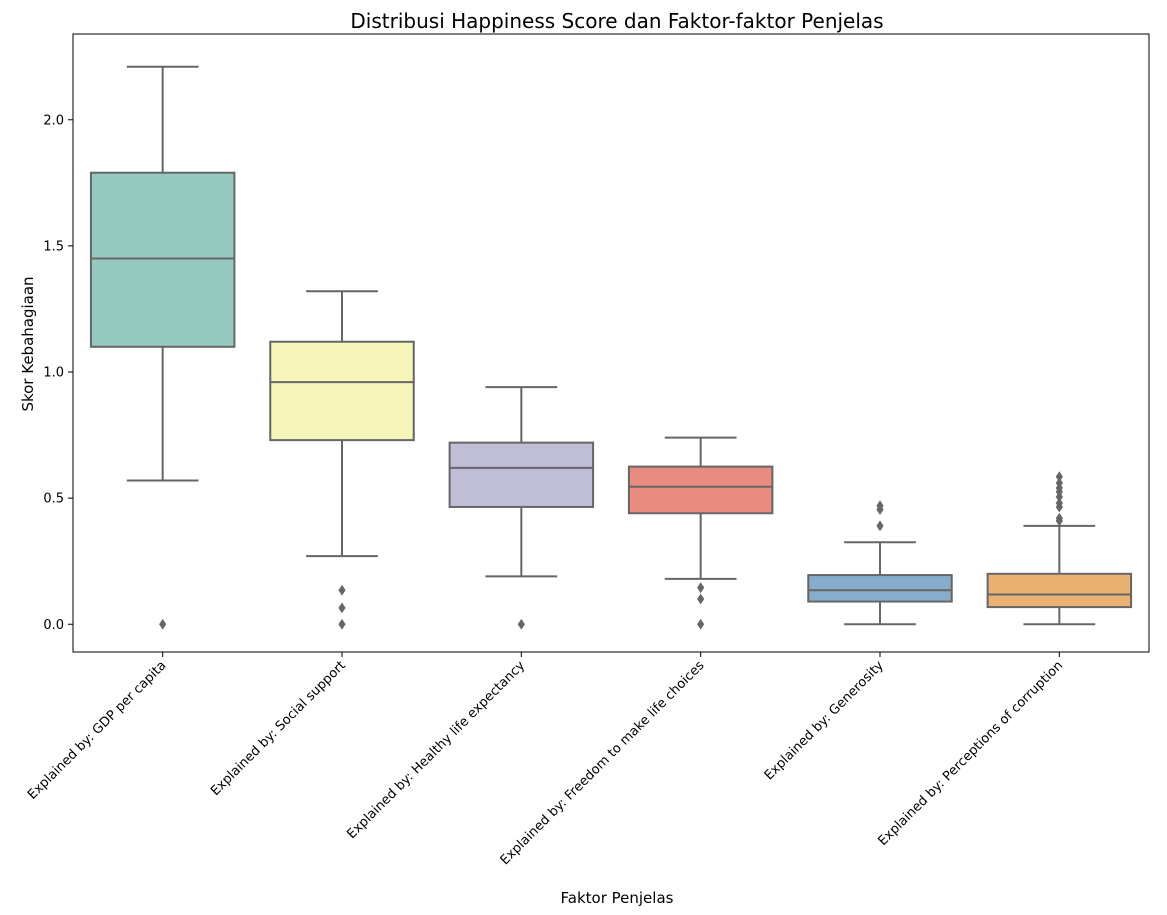 This screenshot has width=1167, height=915. Describe the element at coordinates (436, 750) in the screenshot. I see `x-tick-label: Explained by: Healthy life expectancy` at that location.